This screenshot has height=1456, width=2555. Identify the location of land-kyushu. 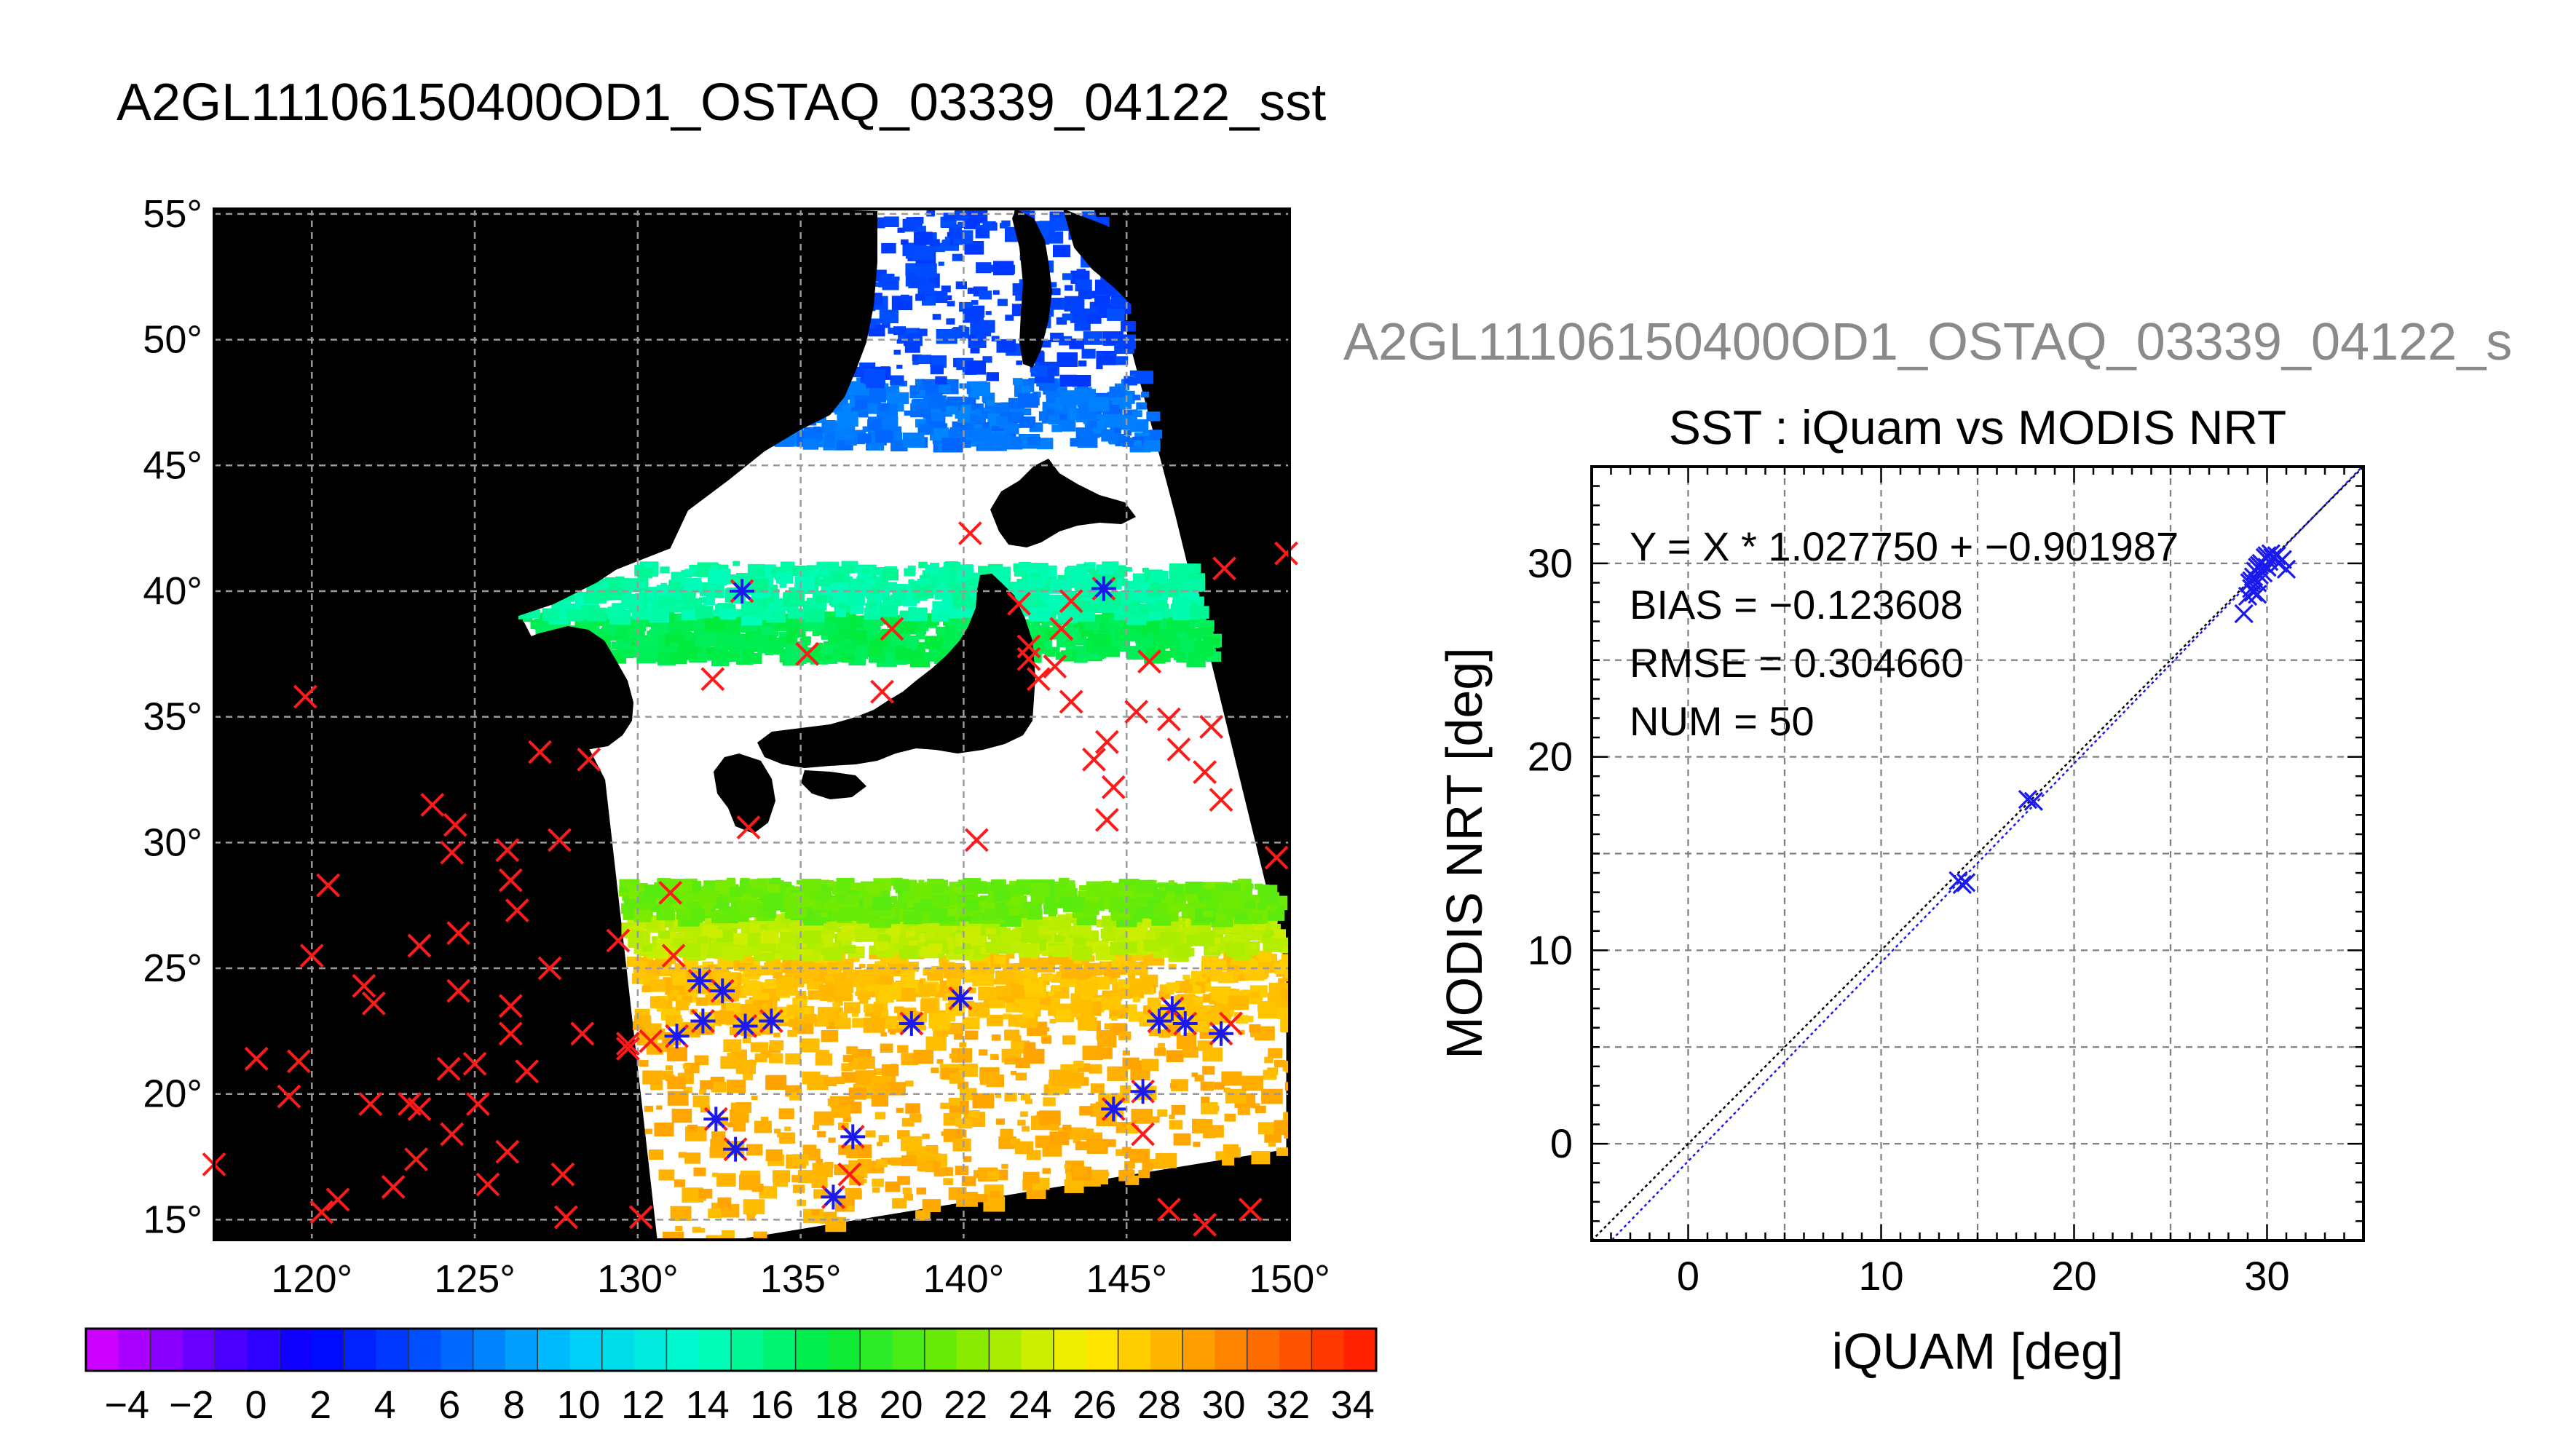
(744, 793).